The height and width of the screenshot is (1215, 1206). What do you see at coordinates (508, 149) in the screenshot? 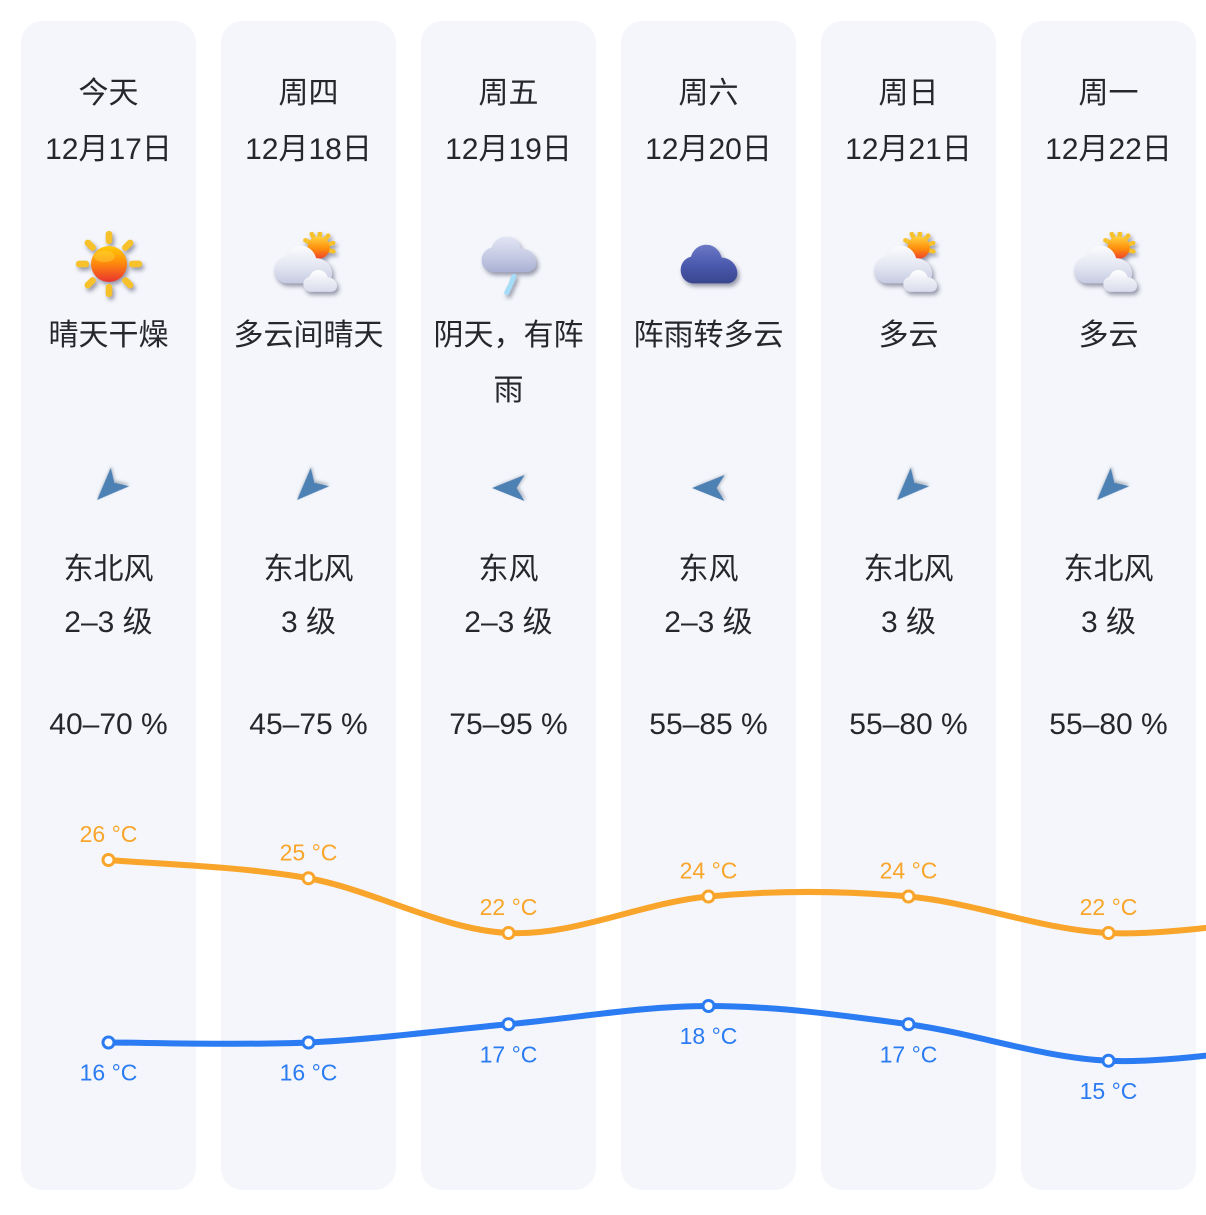
I see `date-label: 12月19日` at bounding box center [508, 149].